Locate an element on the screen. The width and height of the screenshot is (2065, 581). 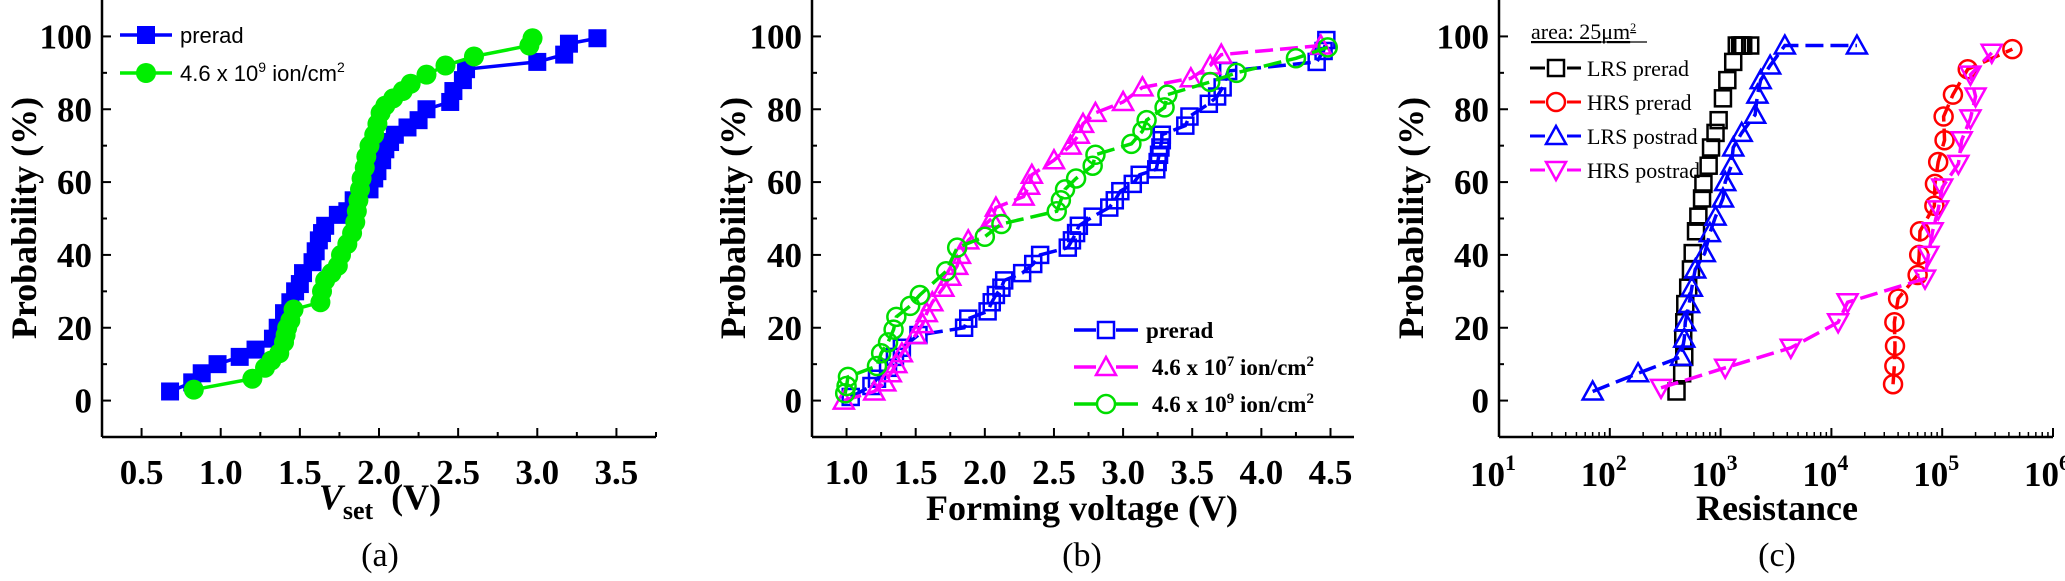
x-tick-label: 3.5 is located at coordinates (617, 472).